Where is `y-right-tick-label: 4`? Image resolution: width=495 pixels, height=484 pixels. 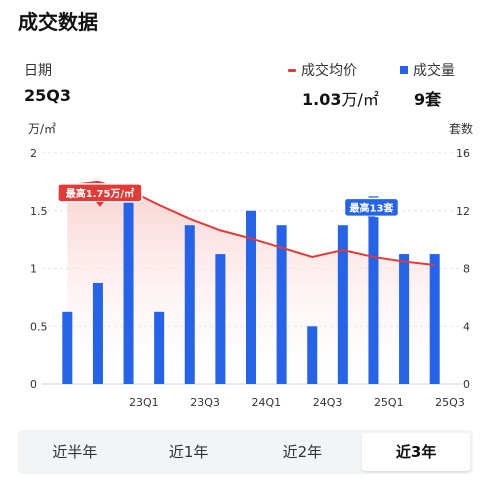
y-right-tick-label: 4 is located at coordinates (466, 326).